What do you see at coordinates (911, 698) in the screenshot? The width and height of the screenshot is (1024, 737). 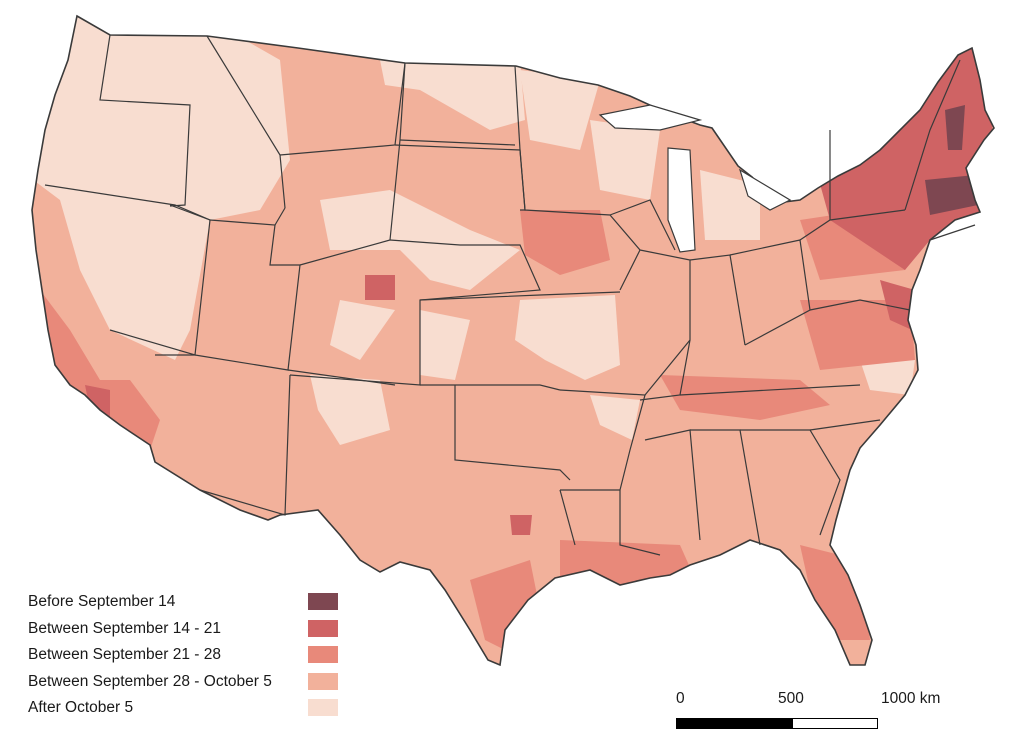 I see `scale-label-1000: 1000 km` at bounding box center [911, 698].